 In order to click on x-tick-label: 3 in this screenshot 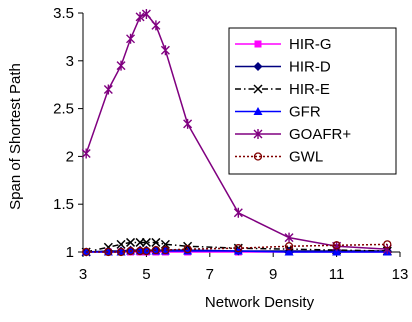, I will do `click(83, 274)`.